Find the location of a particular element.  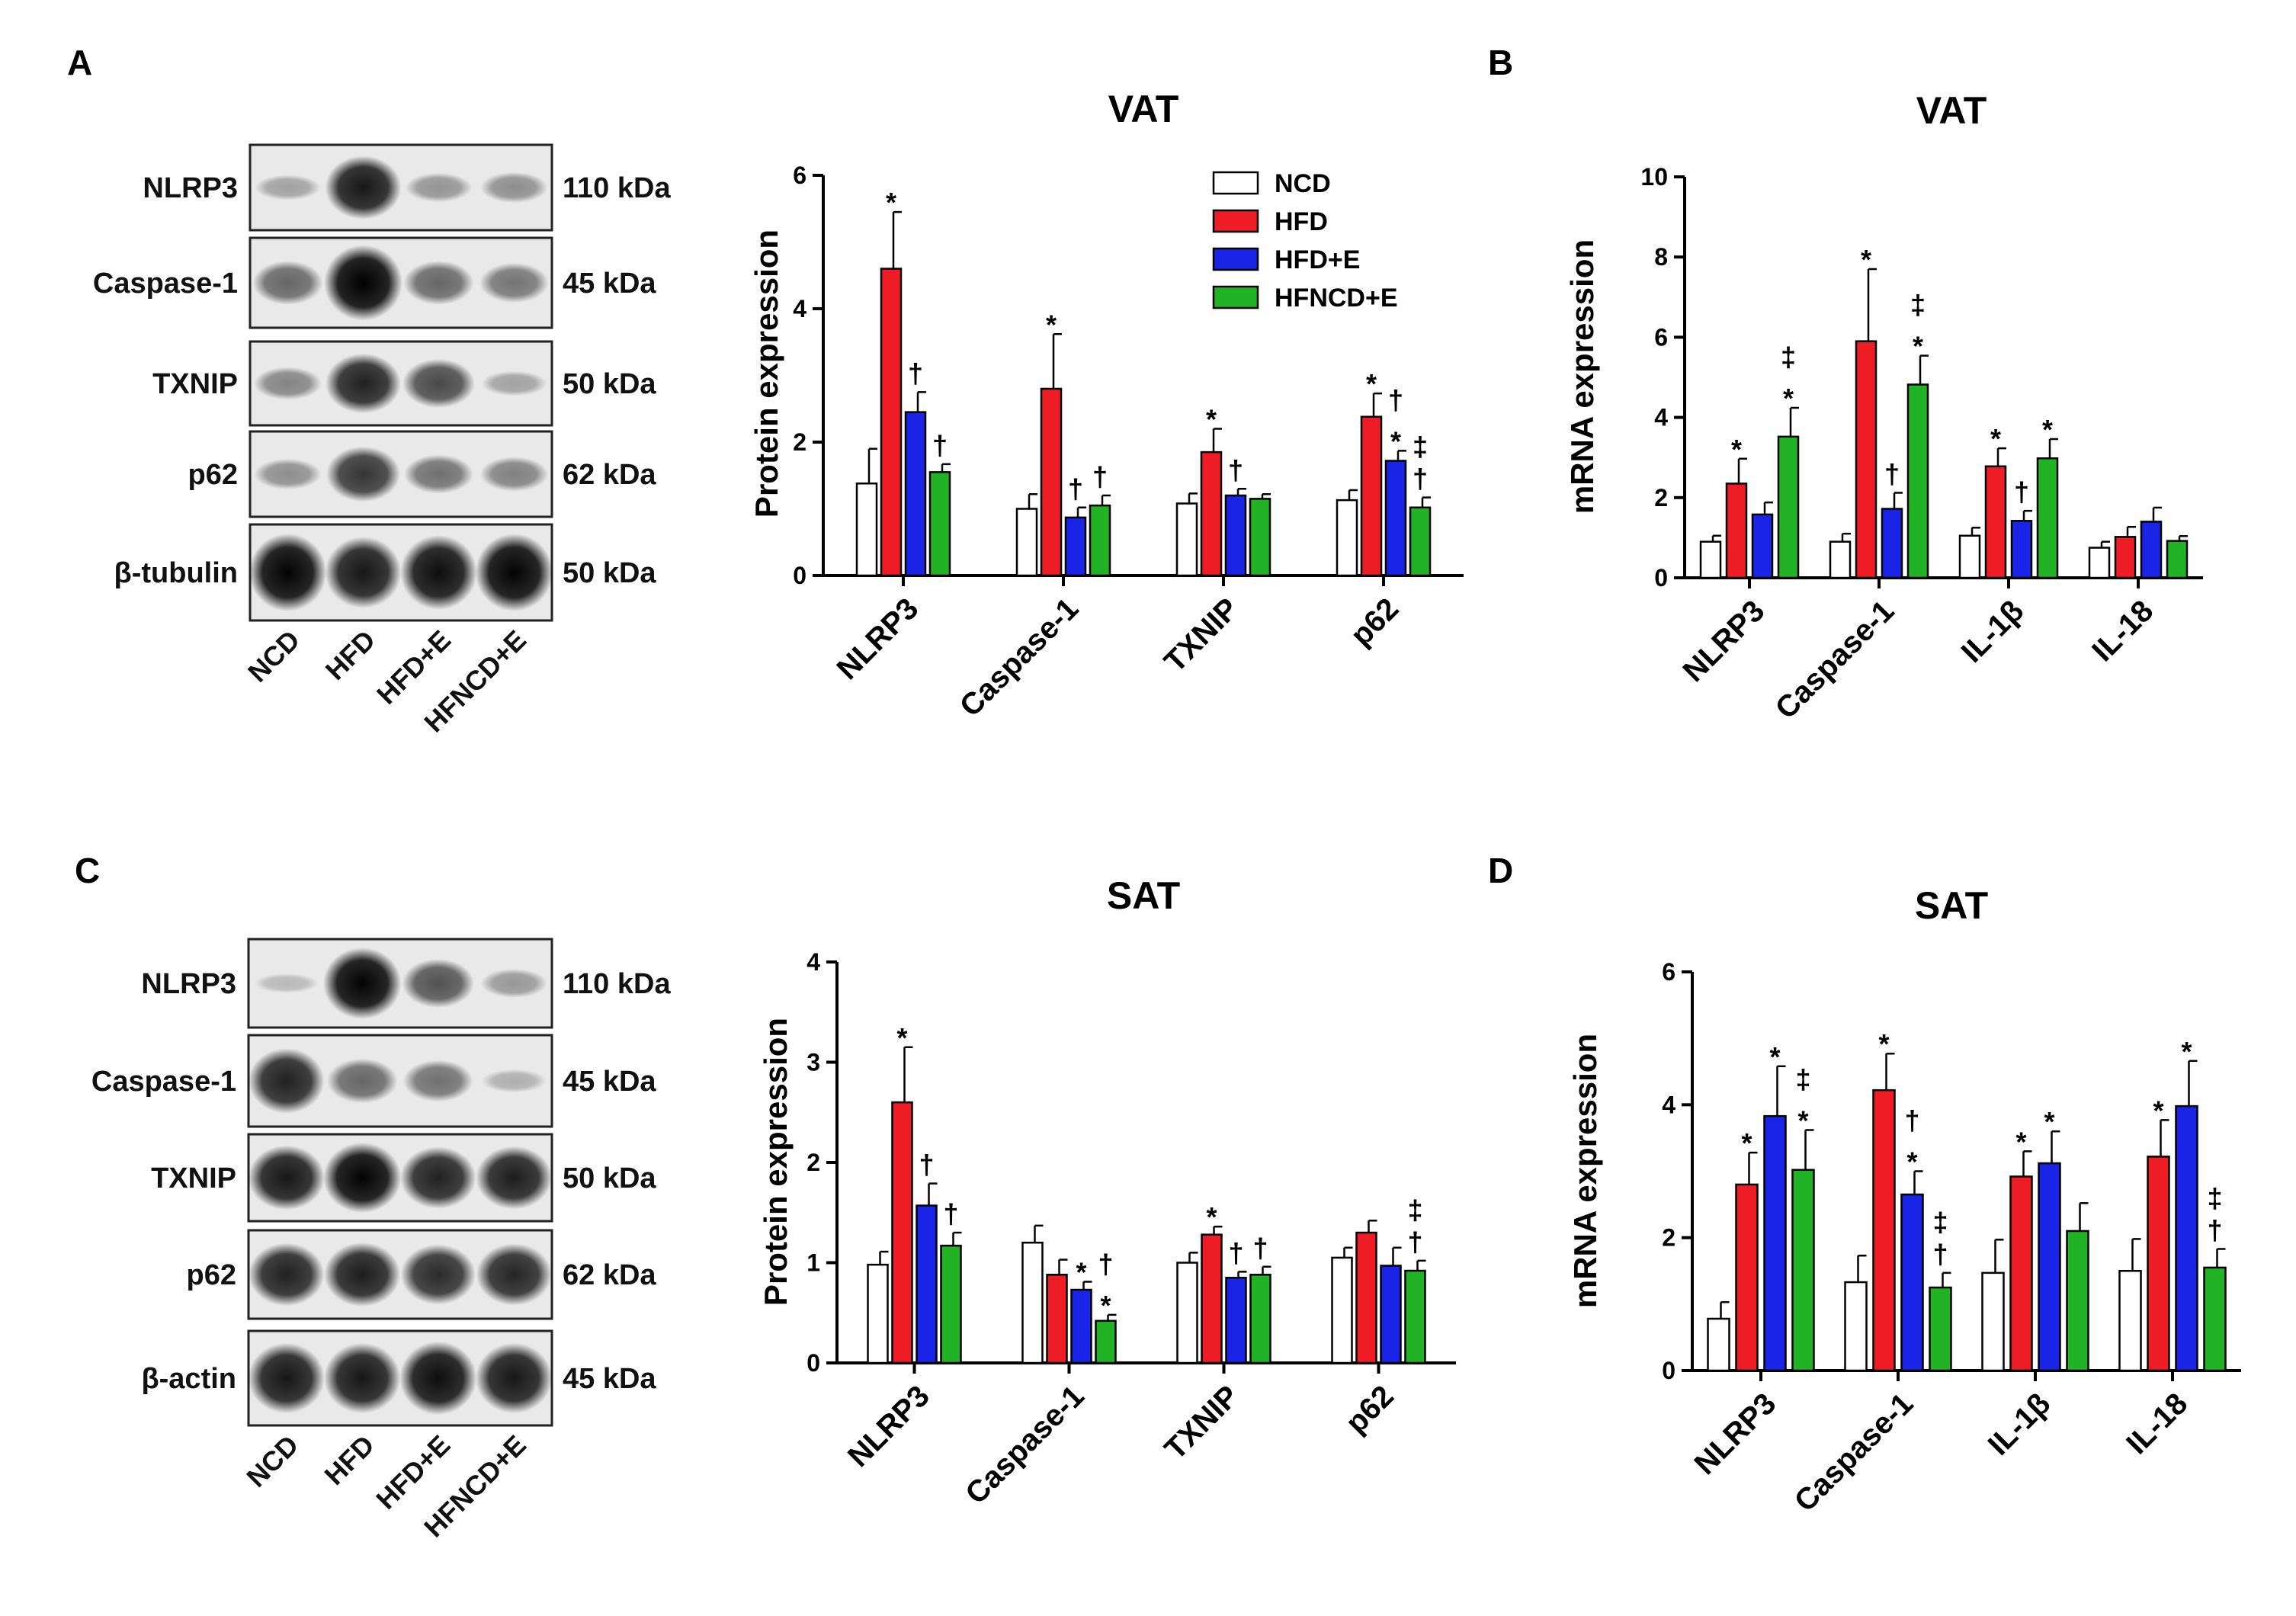

band-label: p62 is located at coordinates (213, 475).